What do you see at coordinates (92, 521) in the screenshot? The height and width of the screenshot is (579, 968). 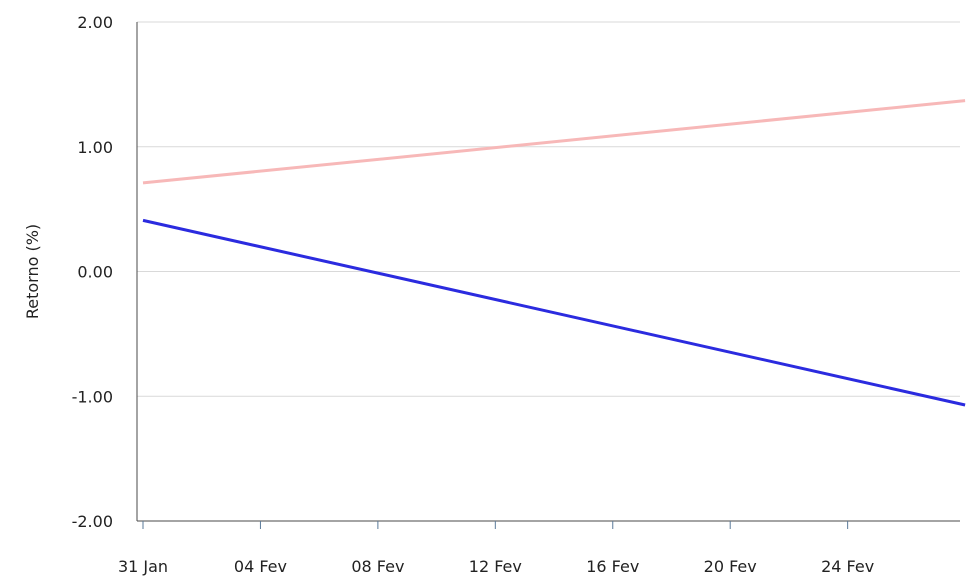 I see `y-tick-label: -2.00` at bounding box center [92, 521].